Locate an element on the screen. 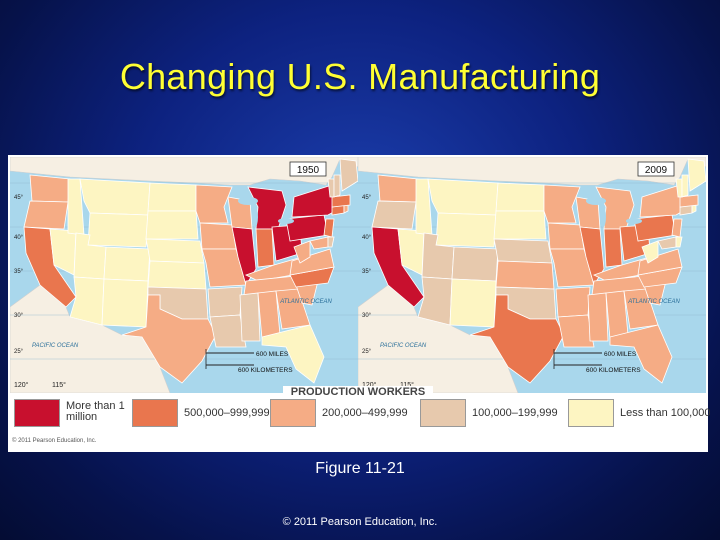 This screenshot has width=720, height=540. latitude-label: 40° is located at coordinates (19, 238).